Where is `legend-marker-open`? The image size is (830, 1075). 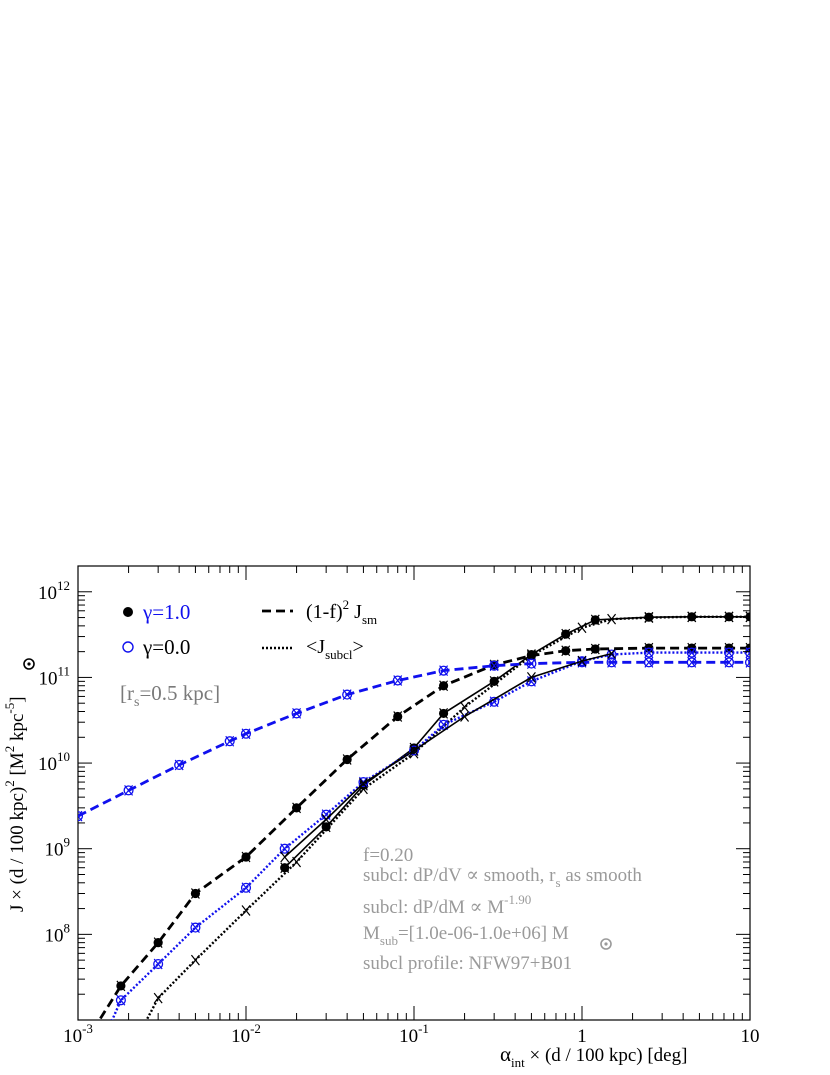 legend-marker-open is located at coordinates (128, 647).